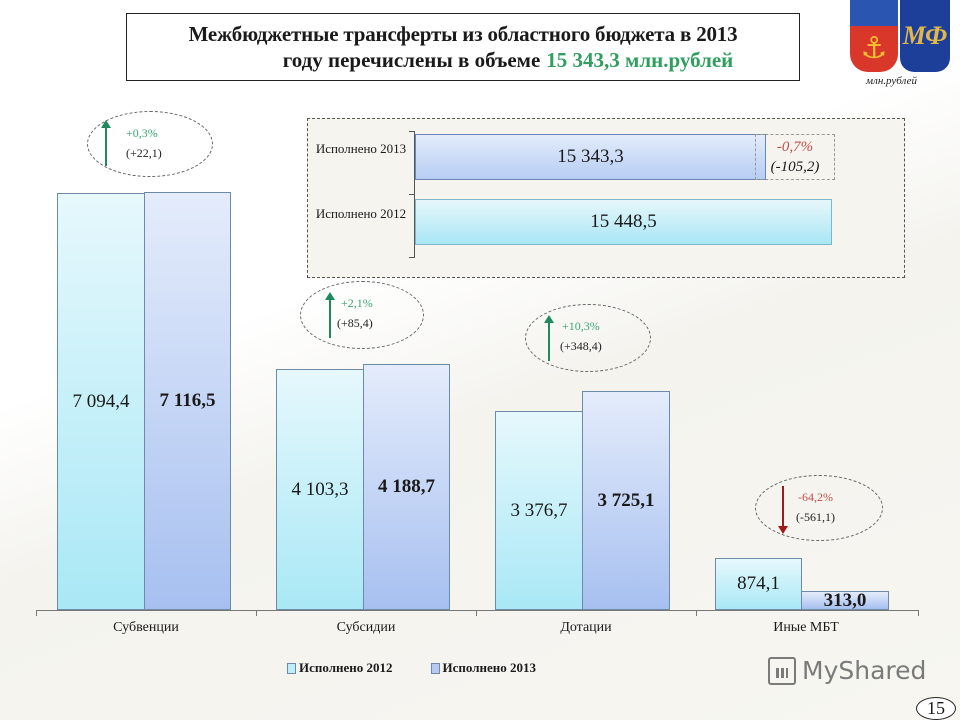  I want to click on inset-value-2012: 15 448,5, so click(623, 221).